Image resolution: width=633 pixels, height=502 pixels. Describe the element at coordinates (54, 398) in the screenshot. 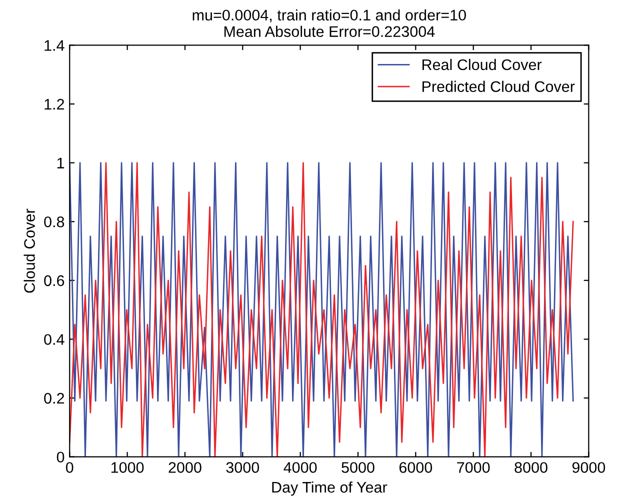

I see `y-tick-label: 0.2` at that location.